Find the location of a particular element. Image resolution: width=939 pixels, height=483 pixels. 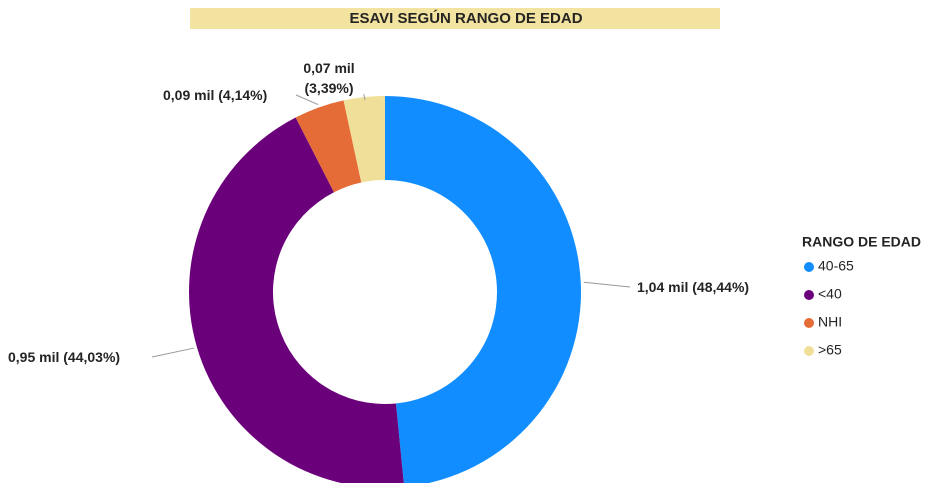

data-label: 1,04 mil (48,44%) is located at coordinates (693, 287).